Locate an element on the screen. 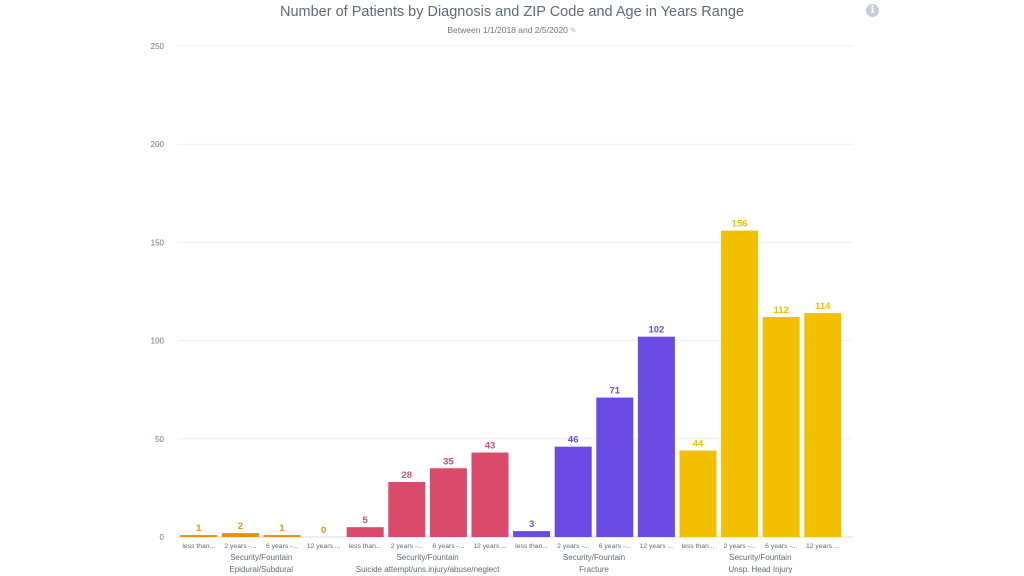 This screenshot has height=576, width=1024. subtitle-text: Between 1/1/2018 and 2/5/2020 is located at coordinates (507, 30).